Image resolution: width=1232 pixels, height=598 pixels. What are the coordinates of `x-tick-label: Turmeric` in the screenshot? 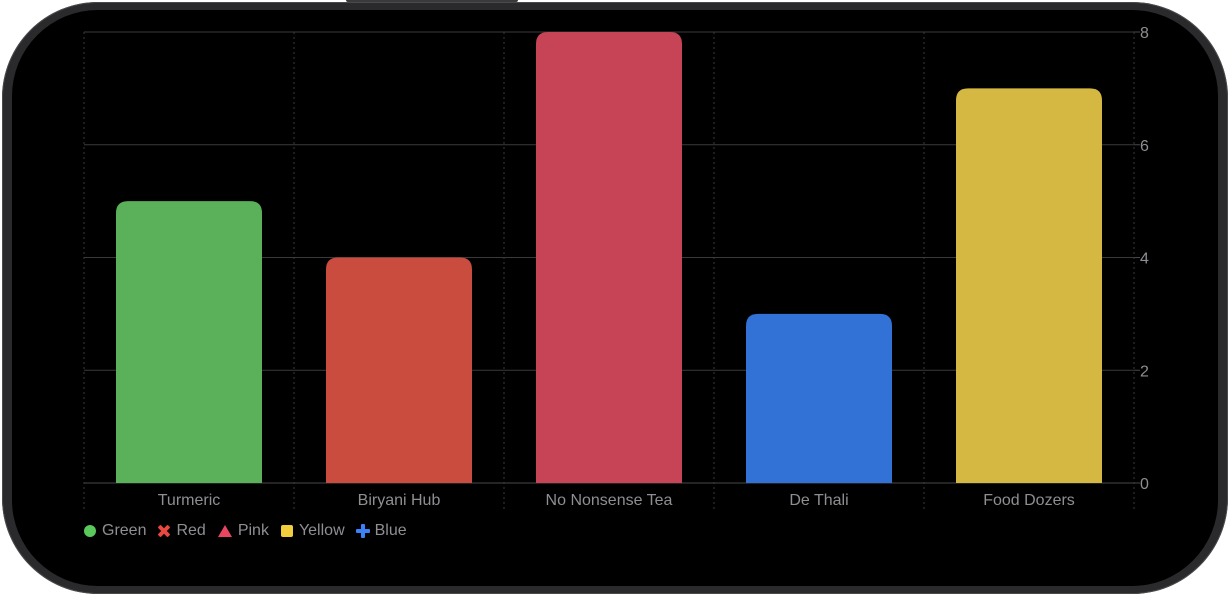 It's located at (189, 500).